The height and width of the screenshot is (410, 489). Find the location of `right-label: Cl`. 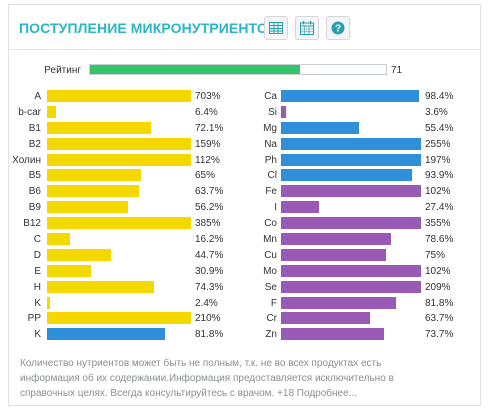

right-label: Cl is located at coordinates (272, 176).